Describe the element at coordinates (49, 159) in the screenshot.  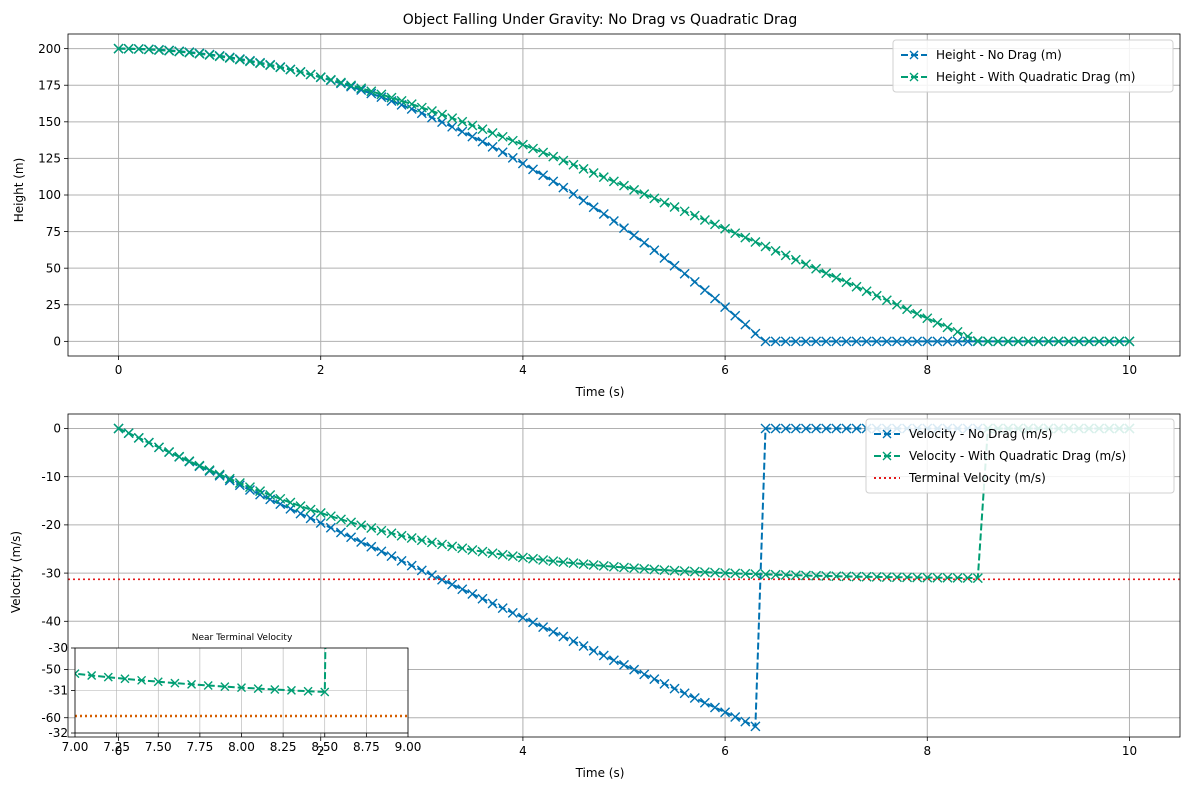
I see `y-tick-label: 125` at that location.